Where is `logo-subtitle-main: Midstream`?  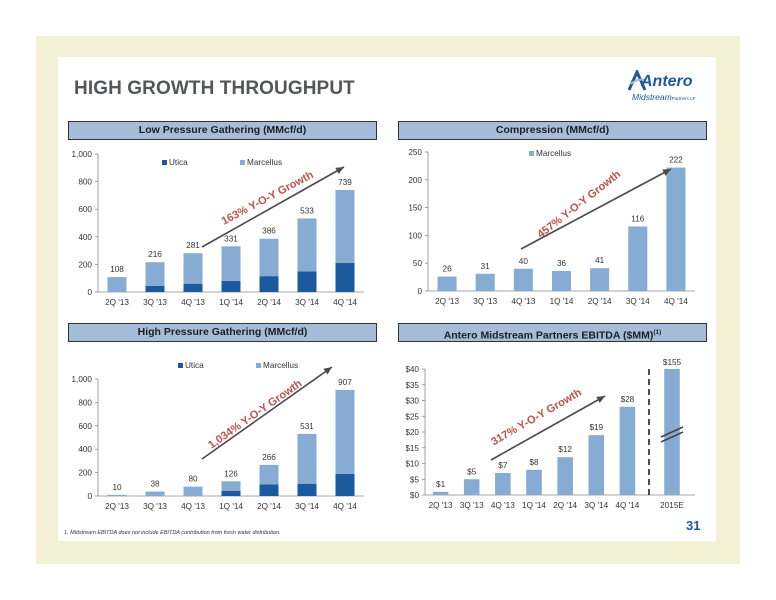 logo-subtitle-main: Midstream is located at coordinates (652, 97).